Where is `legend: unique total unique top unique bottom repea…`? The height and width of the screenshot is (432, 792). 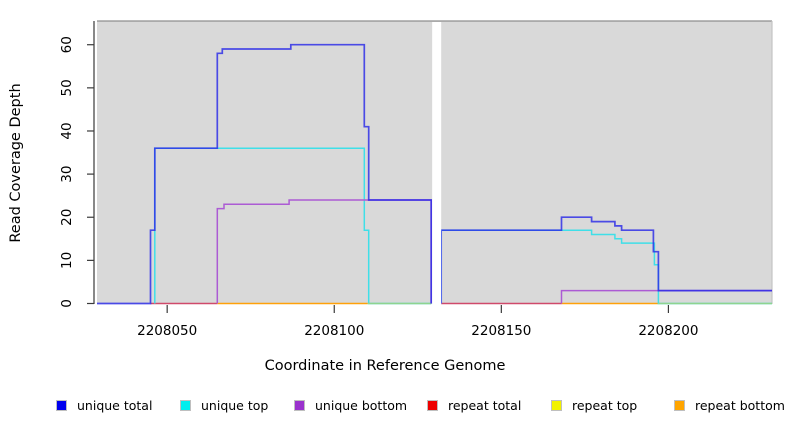 legend: unique total unique top unique bottom repea… is located at coordinates (396, 407).